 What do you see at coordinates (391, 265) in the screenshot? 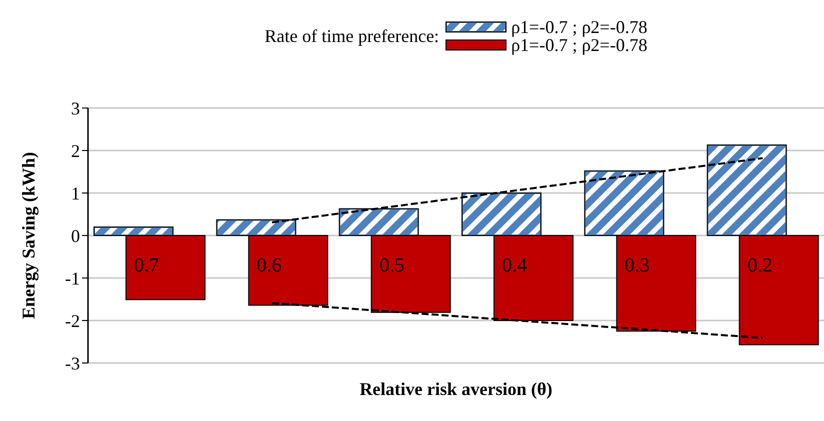
I see `x-tick-label: 0.5` at bounding box center [391, 265].